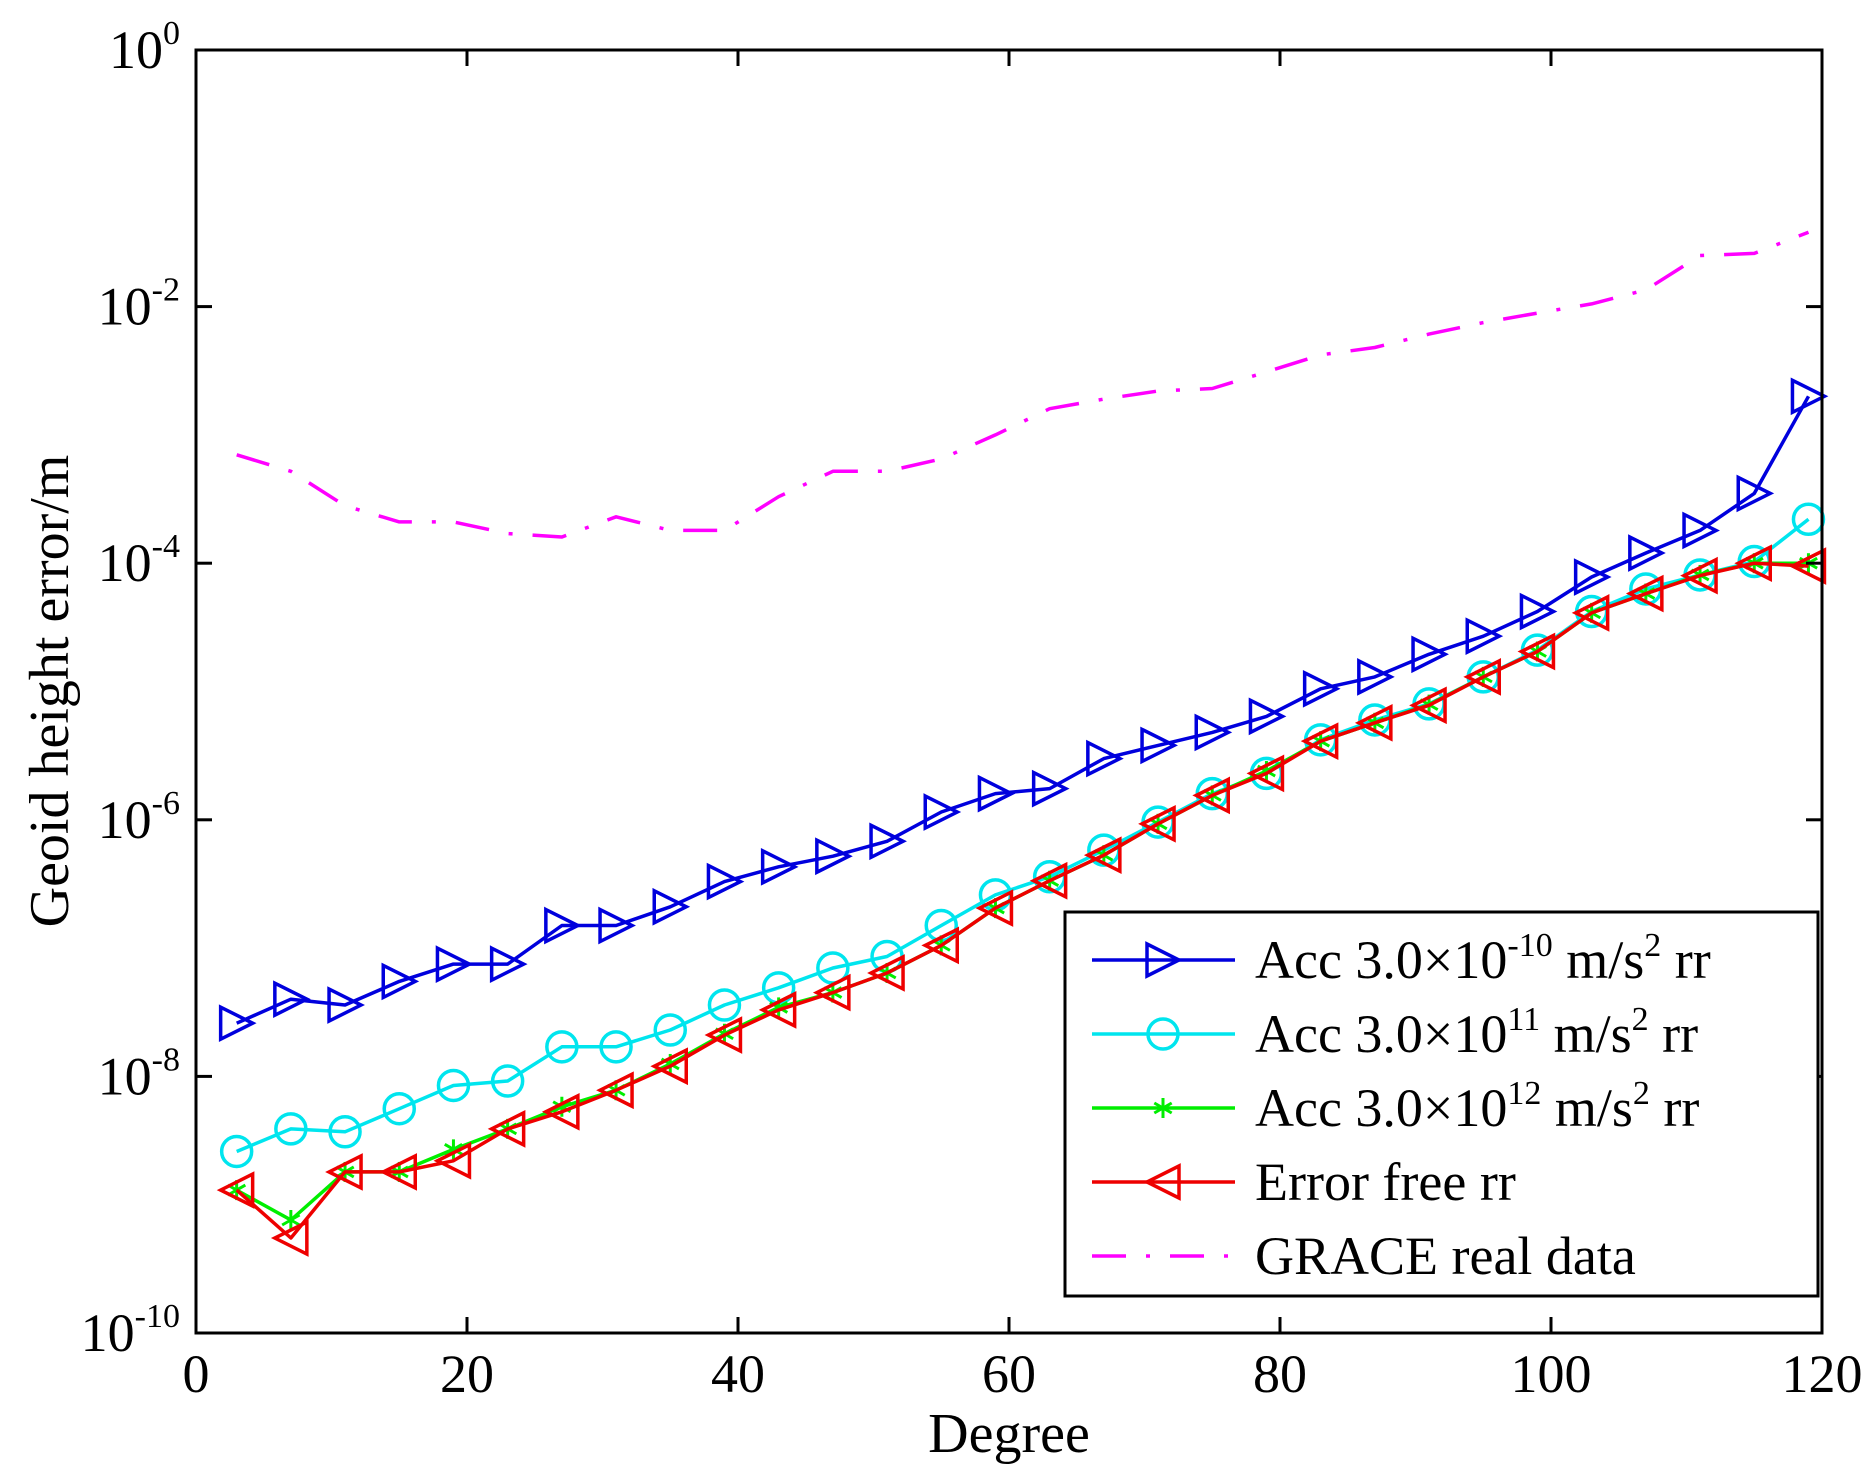  I want to click on x-tick-label: 80, so click(1280, 1374).